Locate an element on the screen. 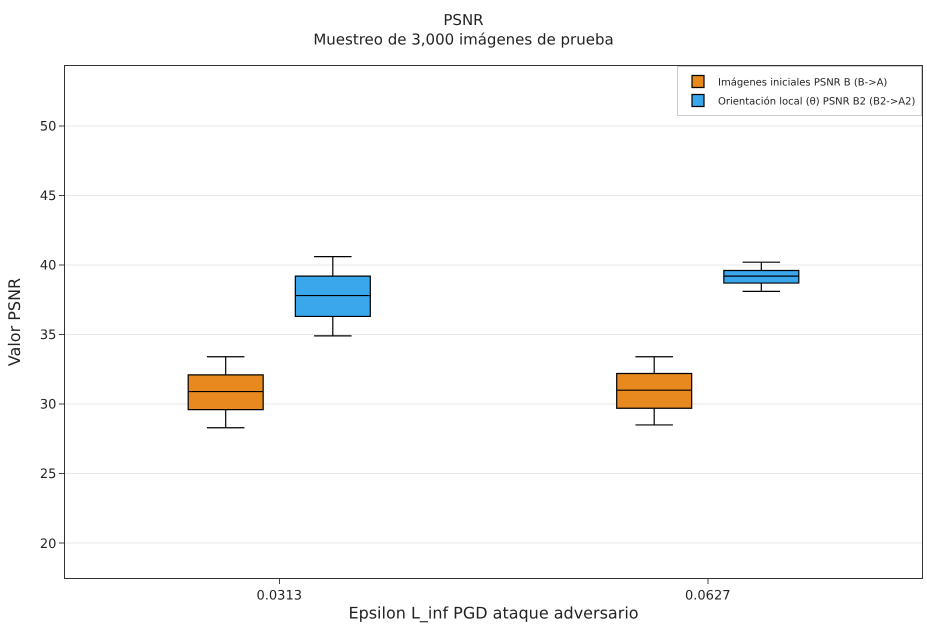  y-tick-label: 35 is located at coordinates (48, 336).